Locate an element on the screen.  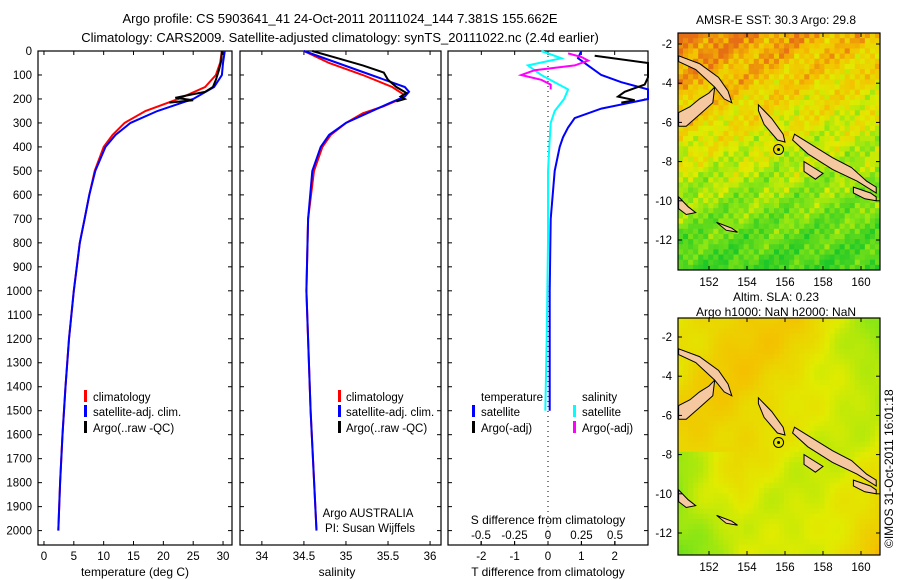
x-tick-label: 25 is located at coordinates (193, 557).